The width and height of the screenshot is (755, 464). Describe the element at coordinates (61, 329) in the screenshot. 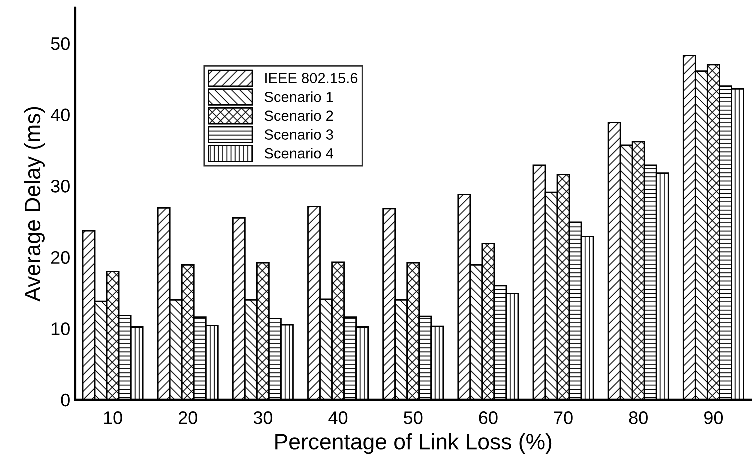

I see `y-tick-label: 10` at that location.